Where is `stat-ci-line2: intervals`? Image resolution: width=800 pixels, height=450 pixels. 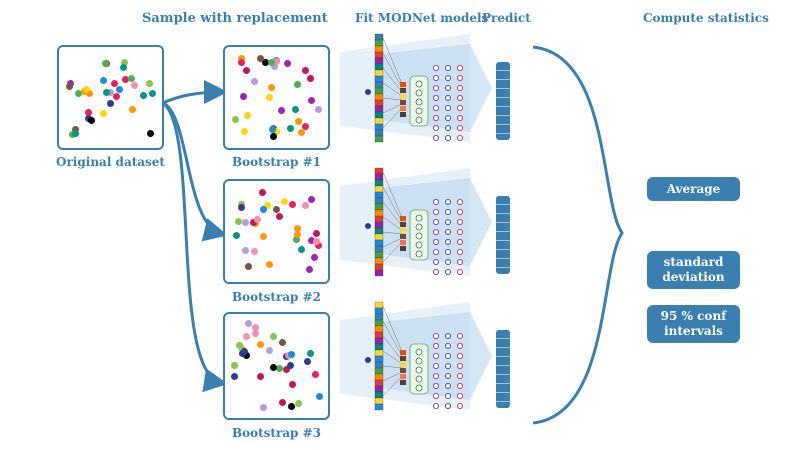
stat-ci-line2: intervals is located at coordinates (693, 331).